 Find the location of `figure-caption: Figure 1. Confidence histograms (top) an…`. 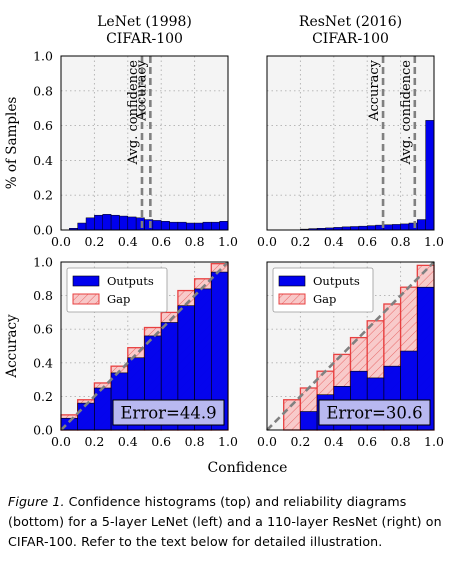

figure-caption: Figure 1. Confidence histograms (top) an… is located at coordinates (229, 522).